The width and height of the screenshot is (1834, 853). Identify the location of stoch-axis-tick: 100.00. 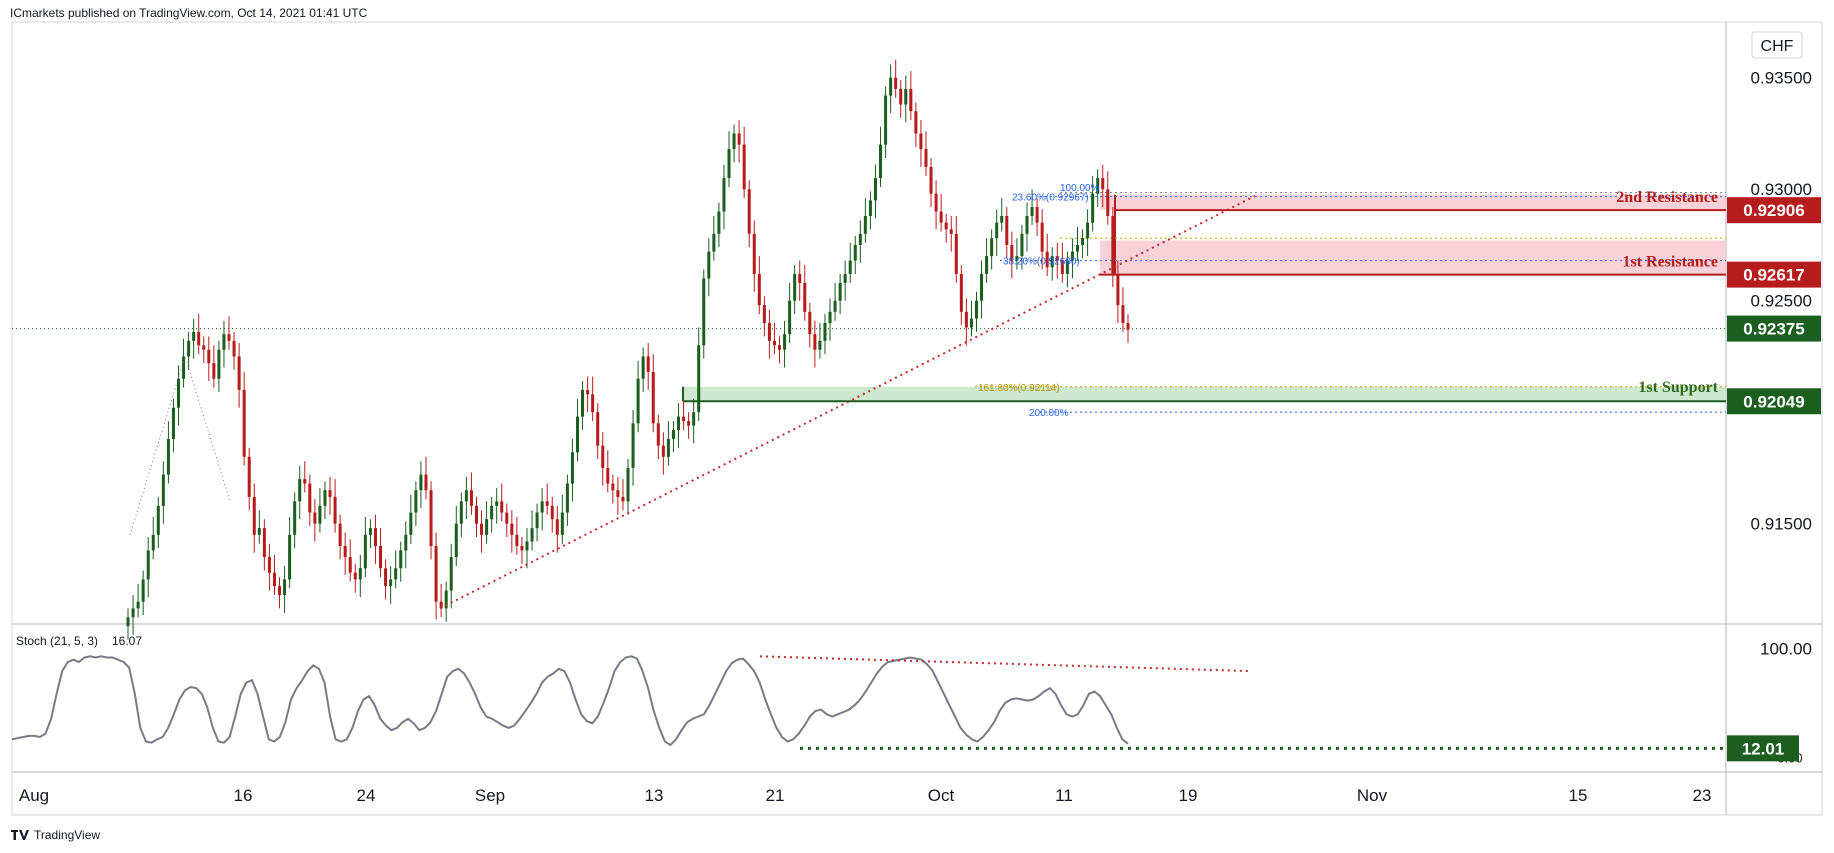
(1786, 648).